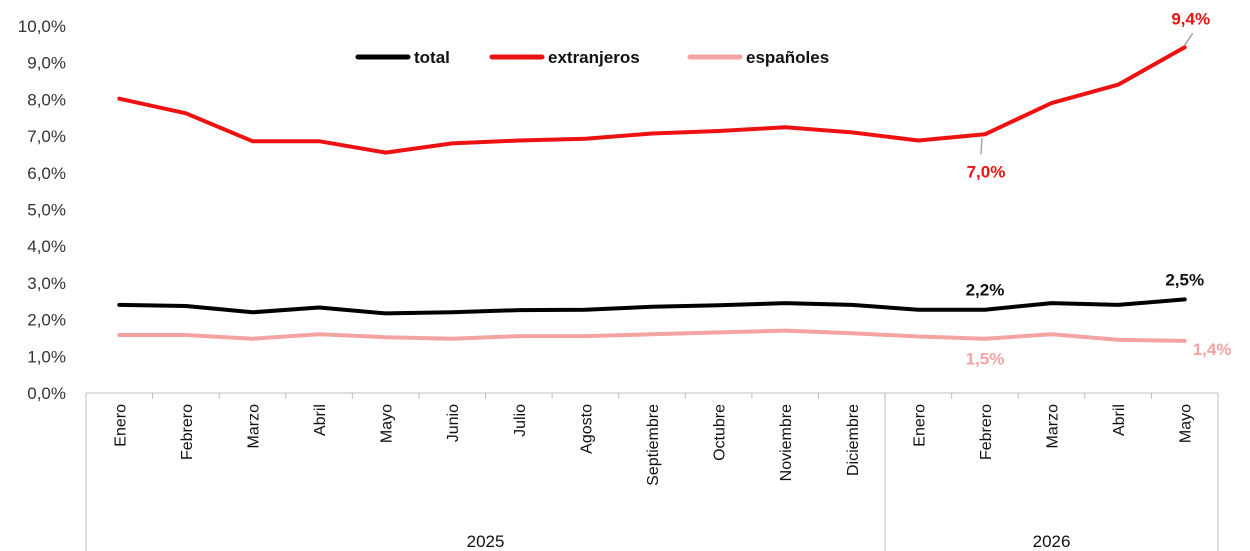 This screenshot has height=551, width=1250. Describe the element at coordinates (653, 445) in the screenshot. I see `x-tick-label: Septiembre` at that location.